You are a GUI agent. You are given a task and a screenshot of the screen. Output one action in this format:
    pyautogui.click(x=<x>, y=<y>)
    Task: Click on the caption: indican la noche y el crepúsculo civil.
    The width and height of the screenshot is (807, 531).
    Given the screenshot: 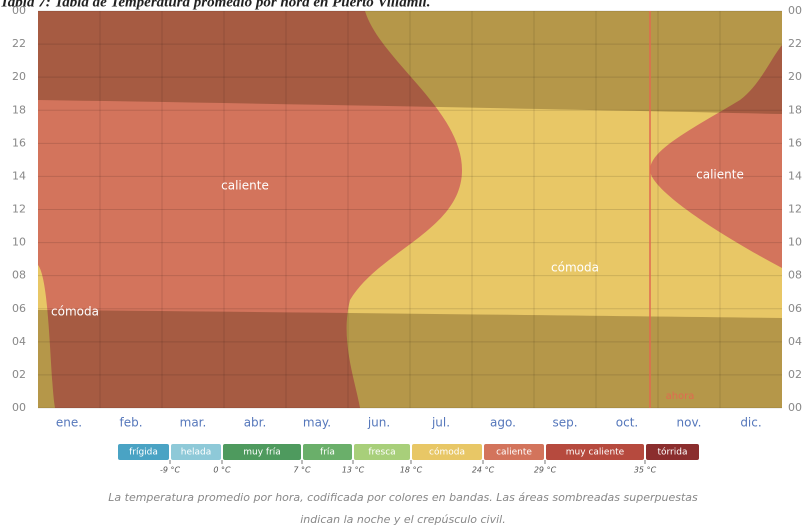 What is the action you would take?
    pyautogui.click(x=402, y=519)
    